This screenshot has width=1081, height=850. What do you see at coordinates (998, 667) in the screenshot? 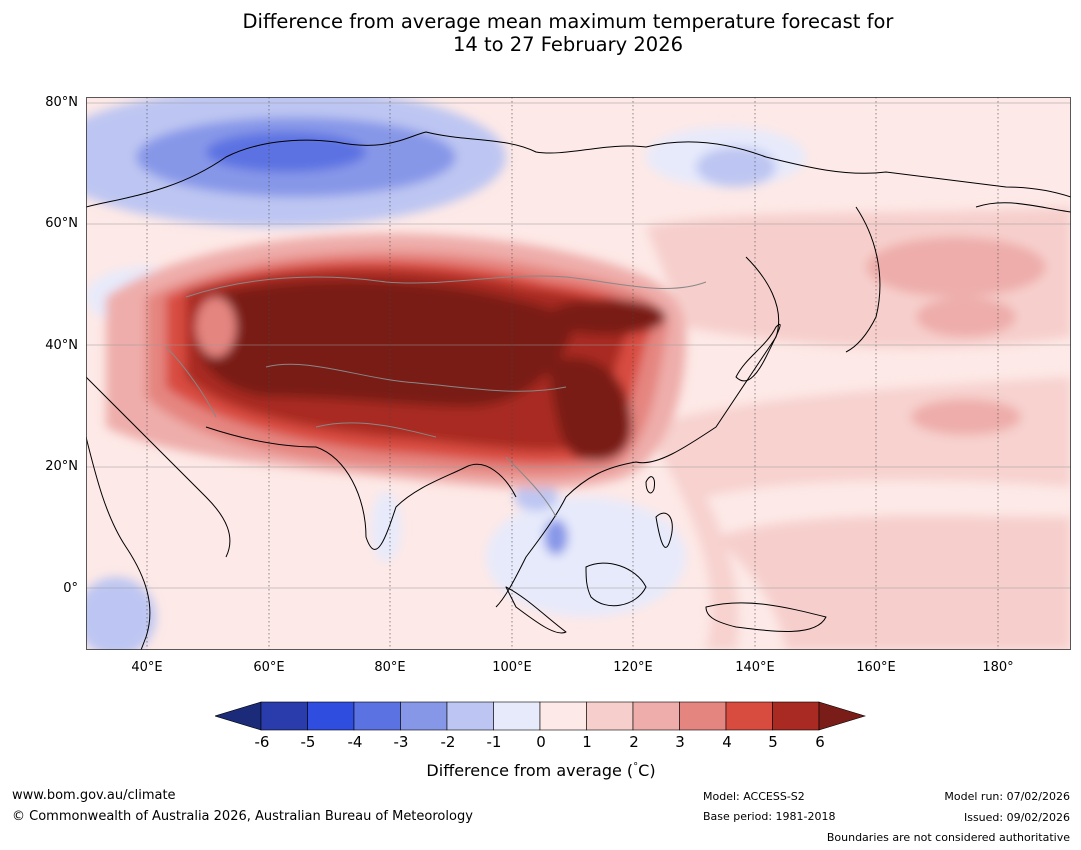
I see `lon-label-180: 180°` at bounding box center [998, 667].